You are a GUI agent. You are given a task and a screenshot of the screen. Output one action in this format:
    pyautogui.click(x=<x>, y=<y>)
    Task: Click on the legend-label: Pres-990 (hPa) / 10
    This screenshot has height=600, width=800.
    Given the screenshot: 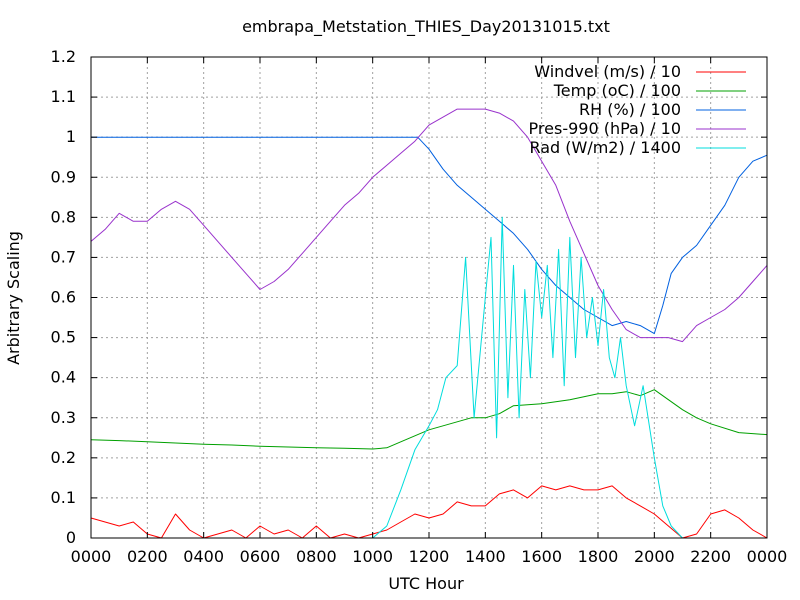 What is the action you would take?
    pyautogui.click(x=605, y=128)
    